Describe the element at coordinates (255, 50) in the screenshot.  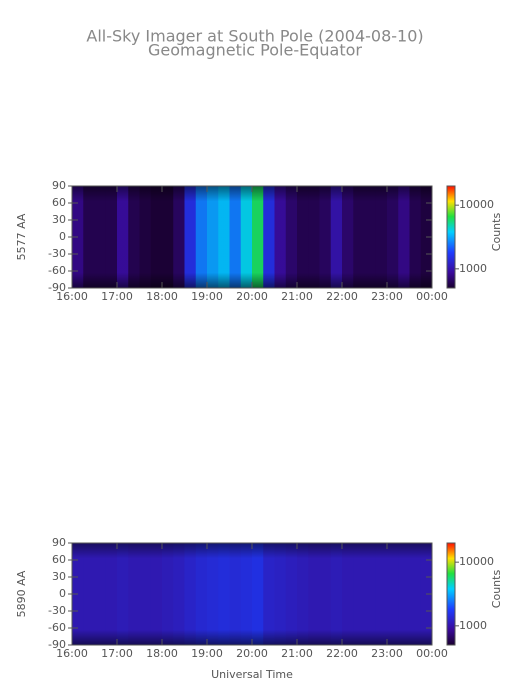
I see `chart-subtitle: Geomagnetic Pole-Equator` at that location.